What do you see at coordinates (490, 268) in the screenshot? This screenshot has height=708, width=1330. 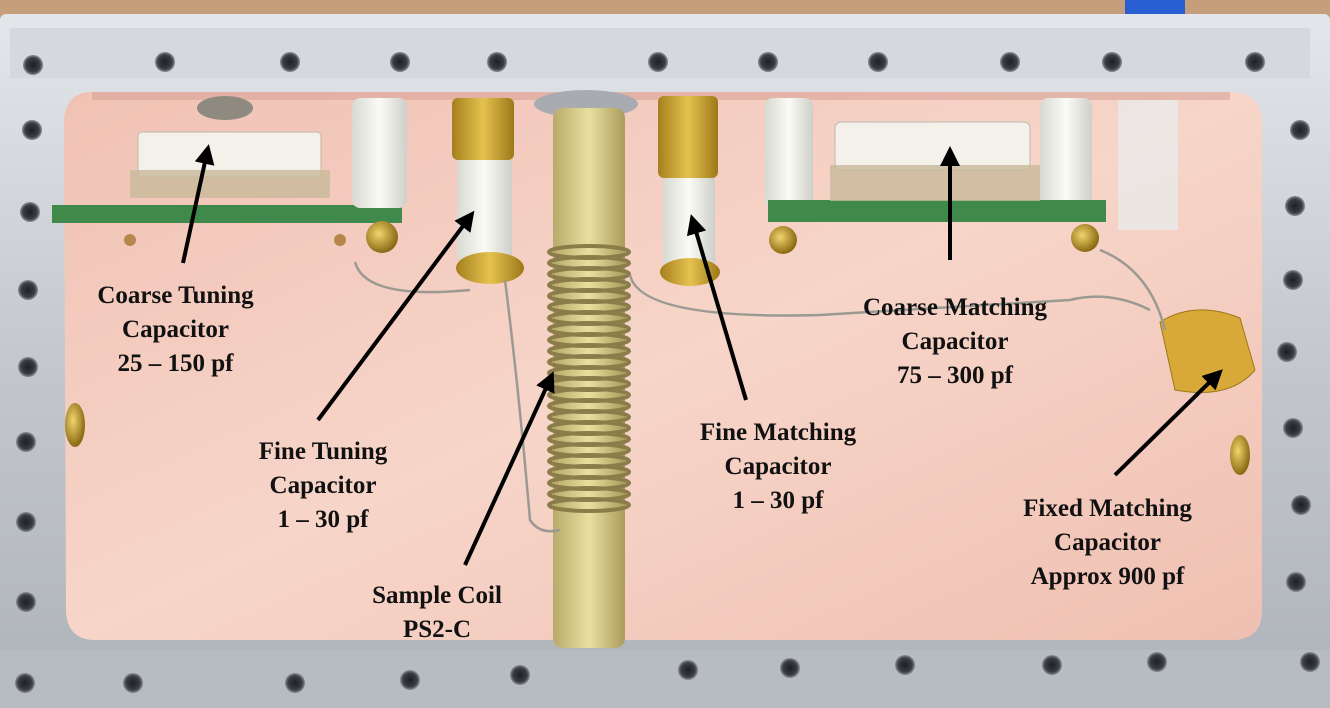 I see `fine-tuning-capacitor-base` at bounding box center [490, 268].